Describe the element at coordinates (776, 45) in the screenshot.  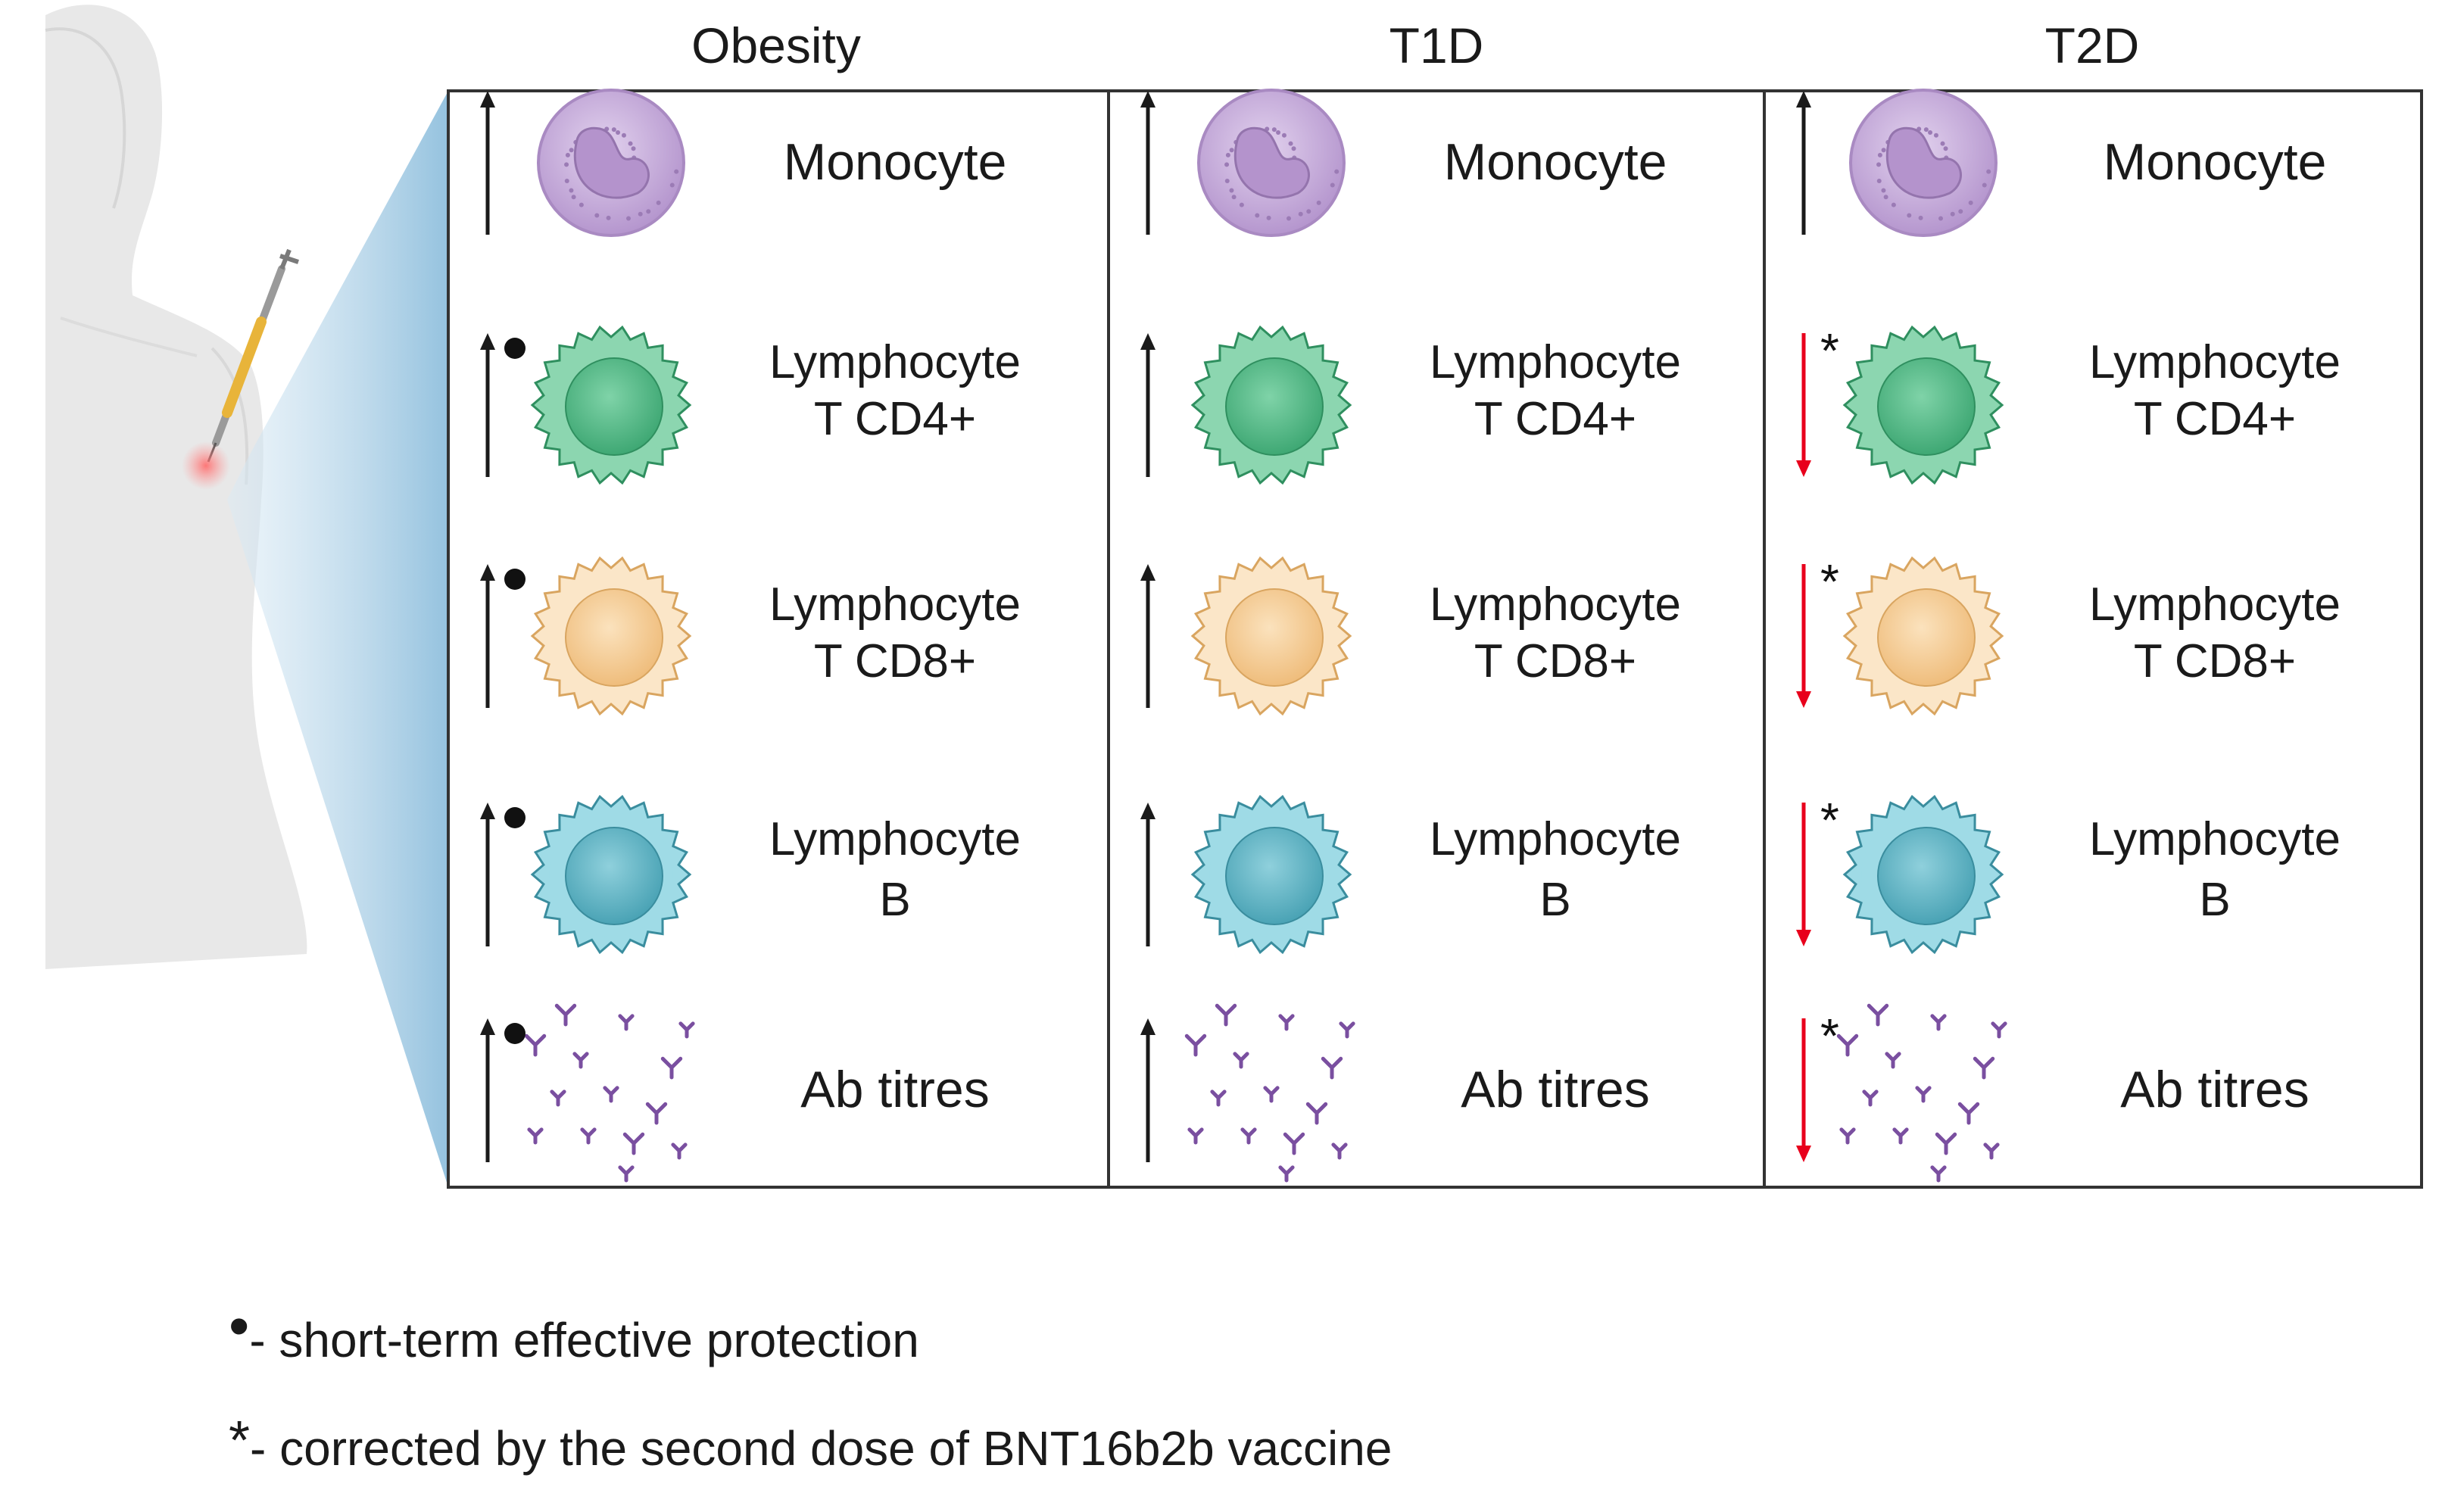
I see `column-title-obesity: Obesity` at that location.